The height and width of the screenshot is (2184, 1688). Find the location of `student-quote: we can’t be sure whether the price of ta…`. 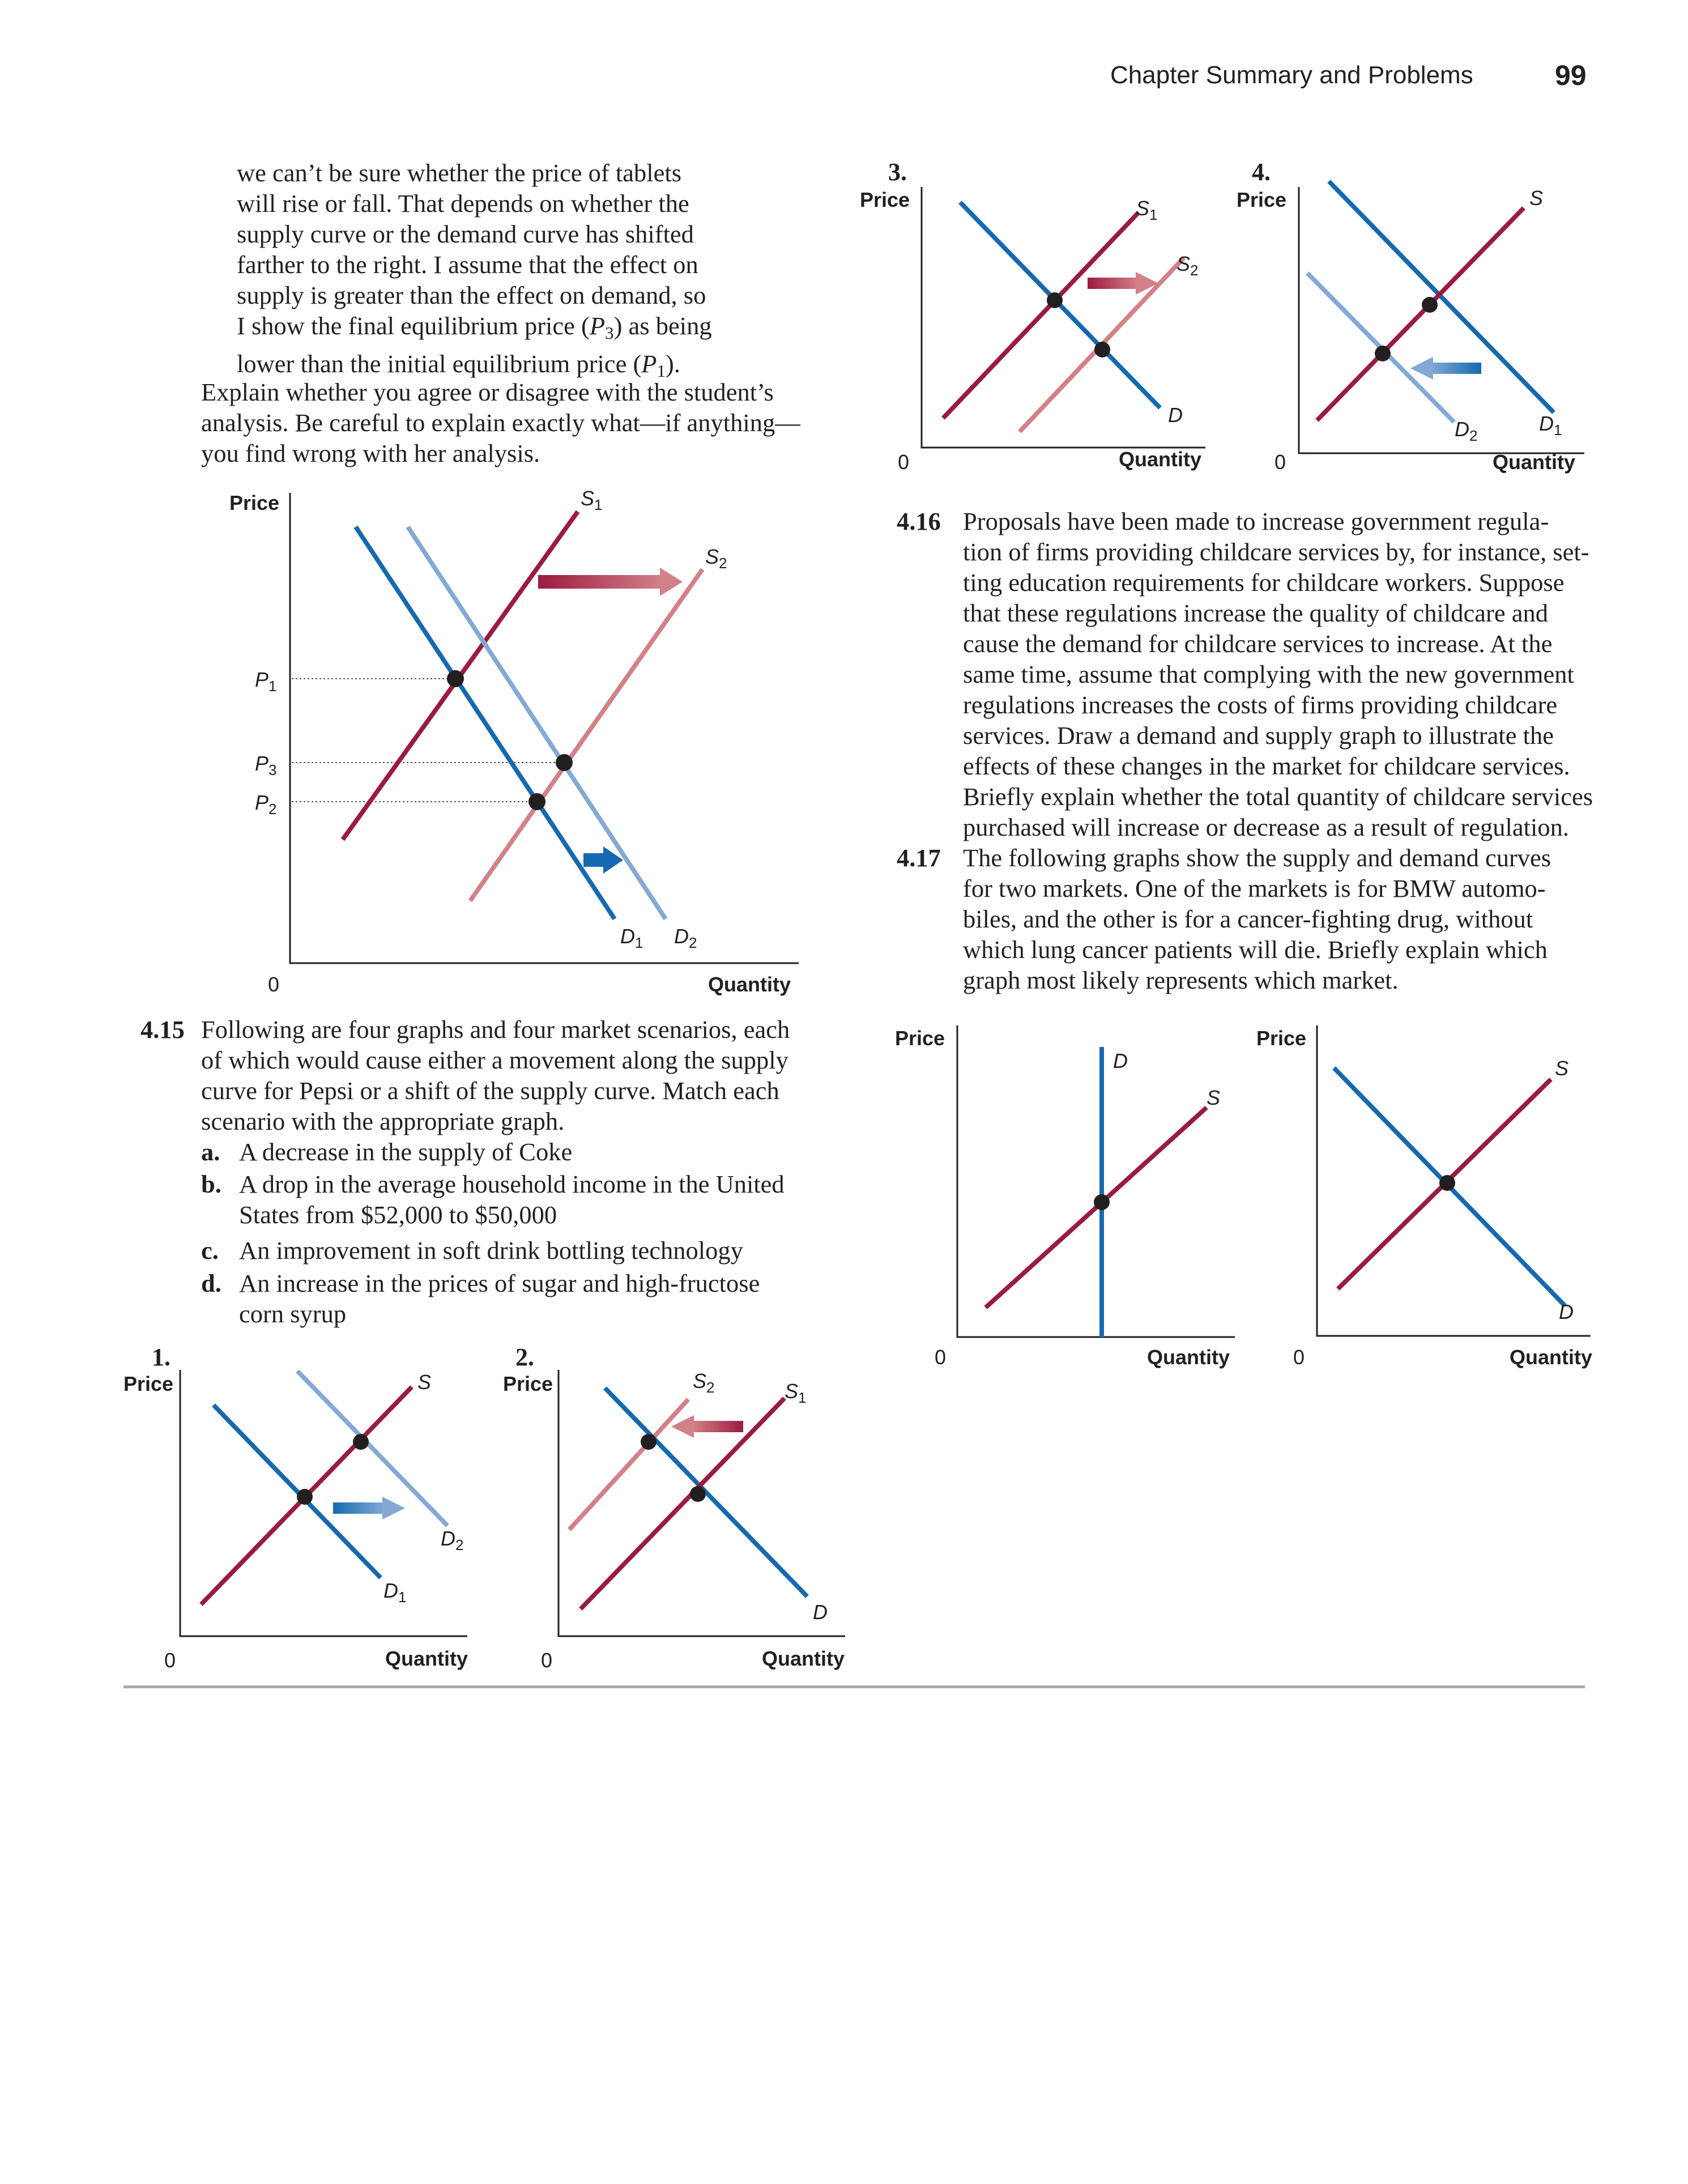

student-quote: we can’t be sure whether the price of ta… is located at coordinates (475, 271).